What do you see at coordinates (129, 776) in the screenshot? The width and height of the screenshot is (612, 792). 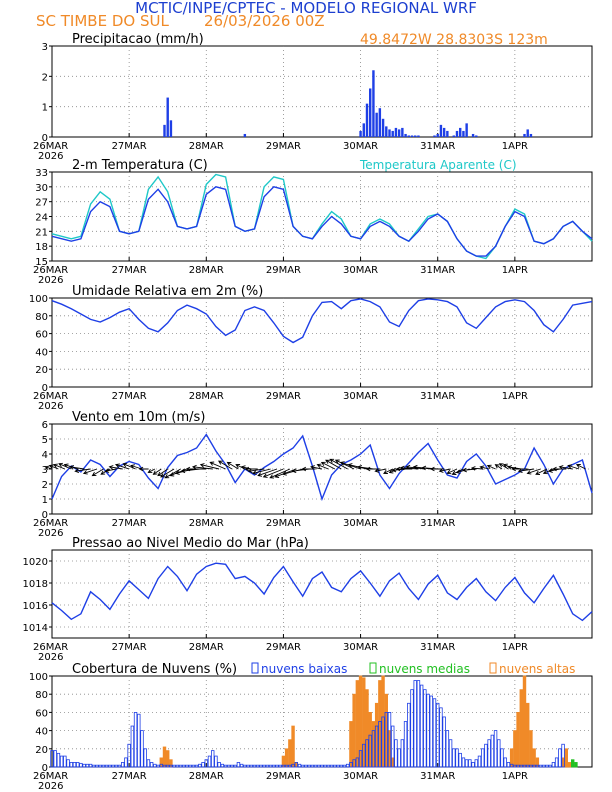 I see `clouds-xtick-label: 27MAR` at bounding box center [129, 776].